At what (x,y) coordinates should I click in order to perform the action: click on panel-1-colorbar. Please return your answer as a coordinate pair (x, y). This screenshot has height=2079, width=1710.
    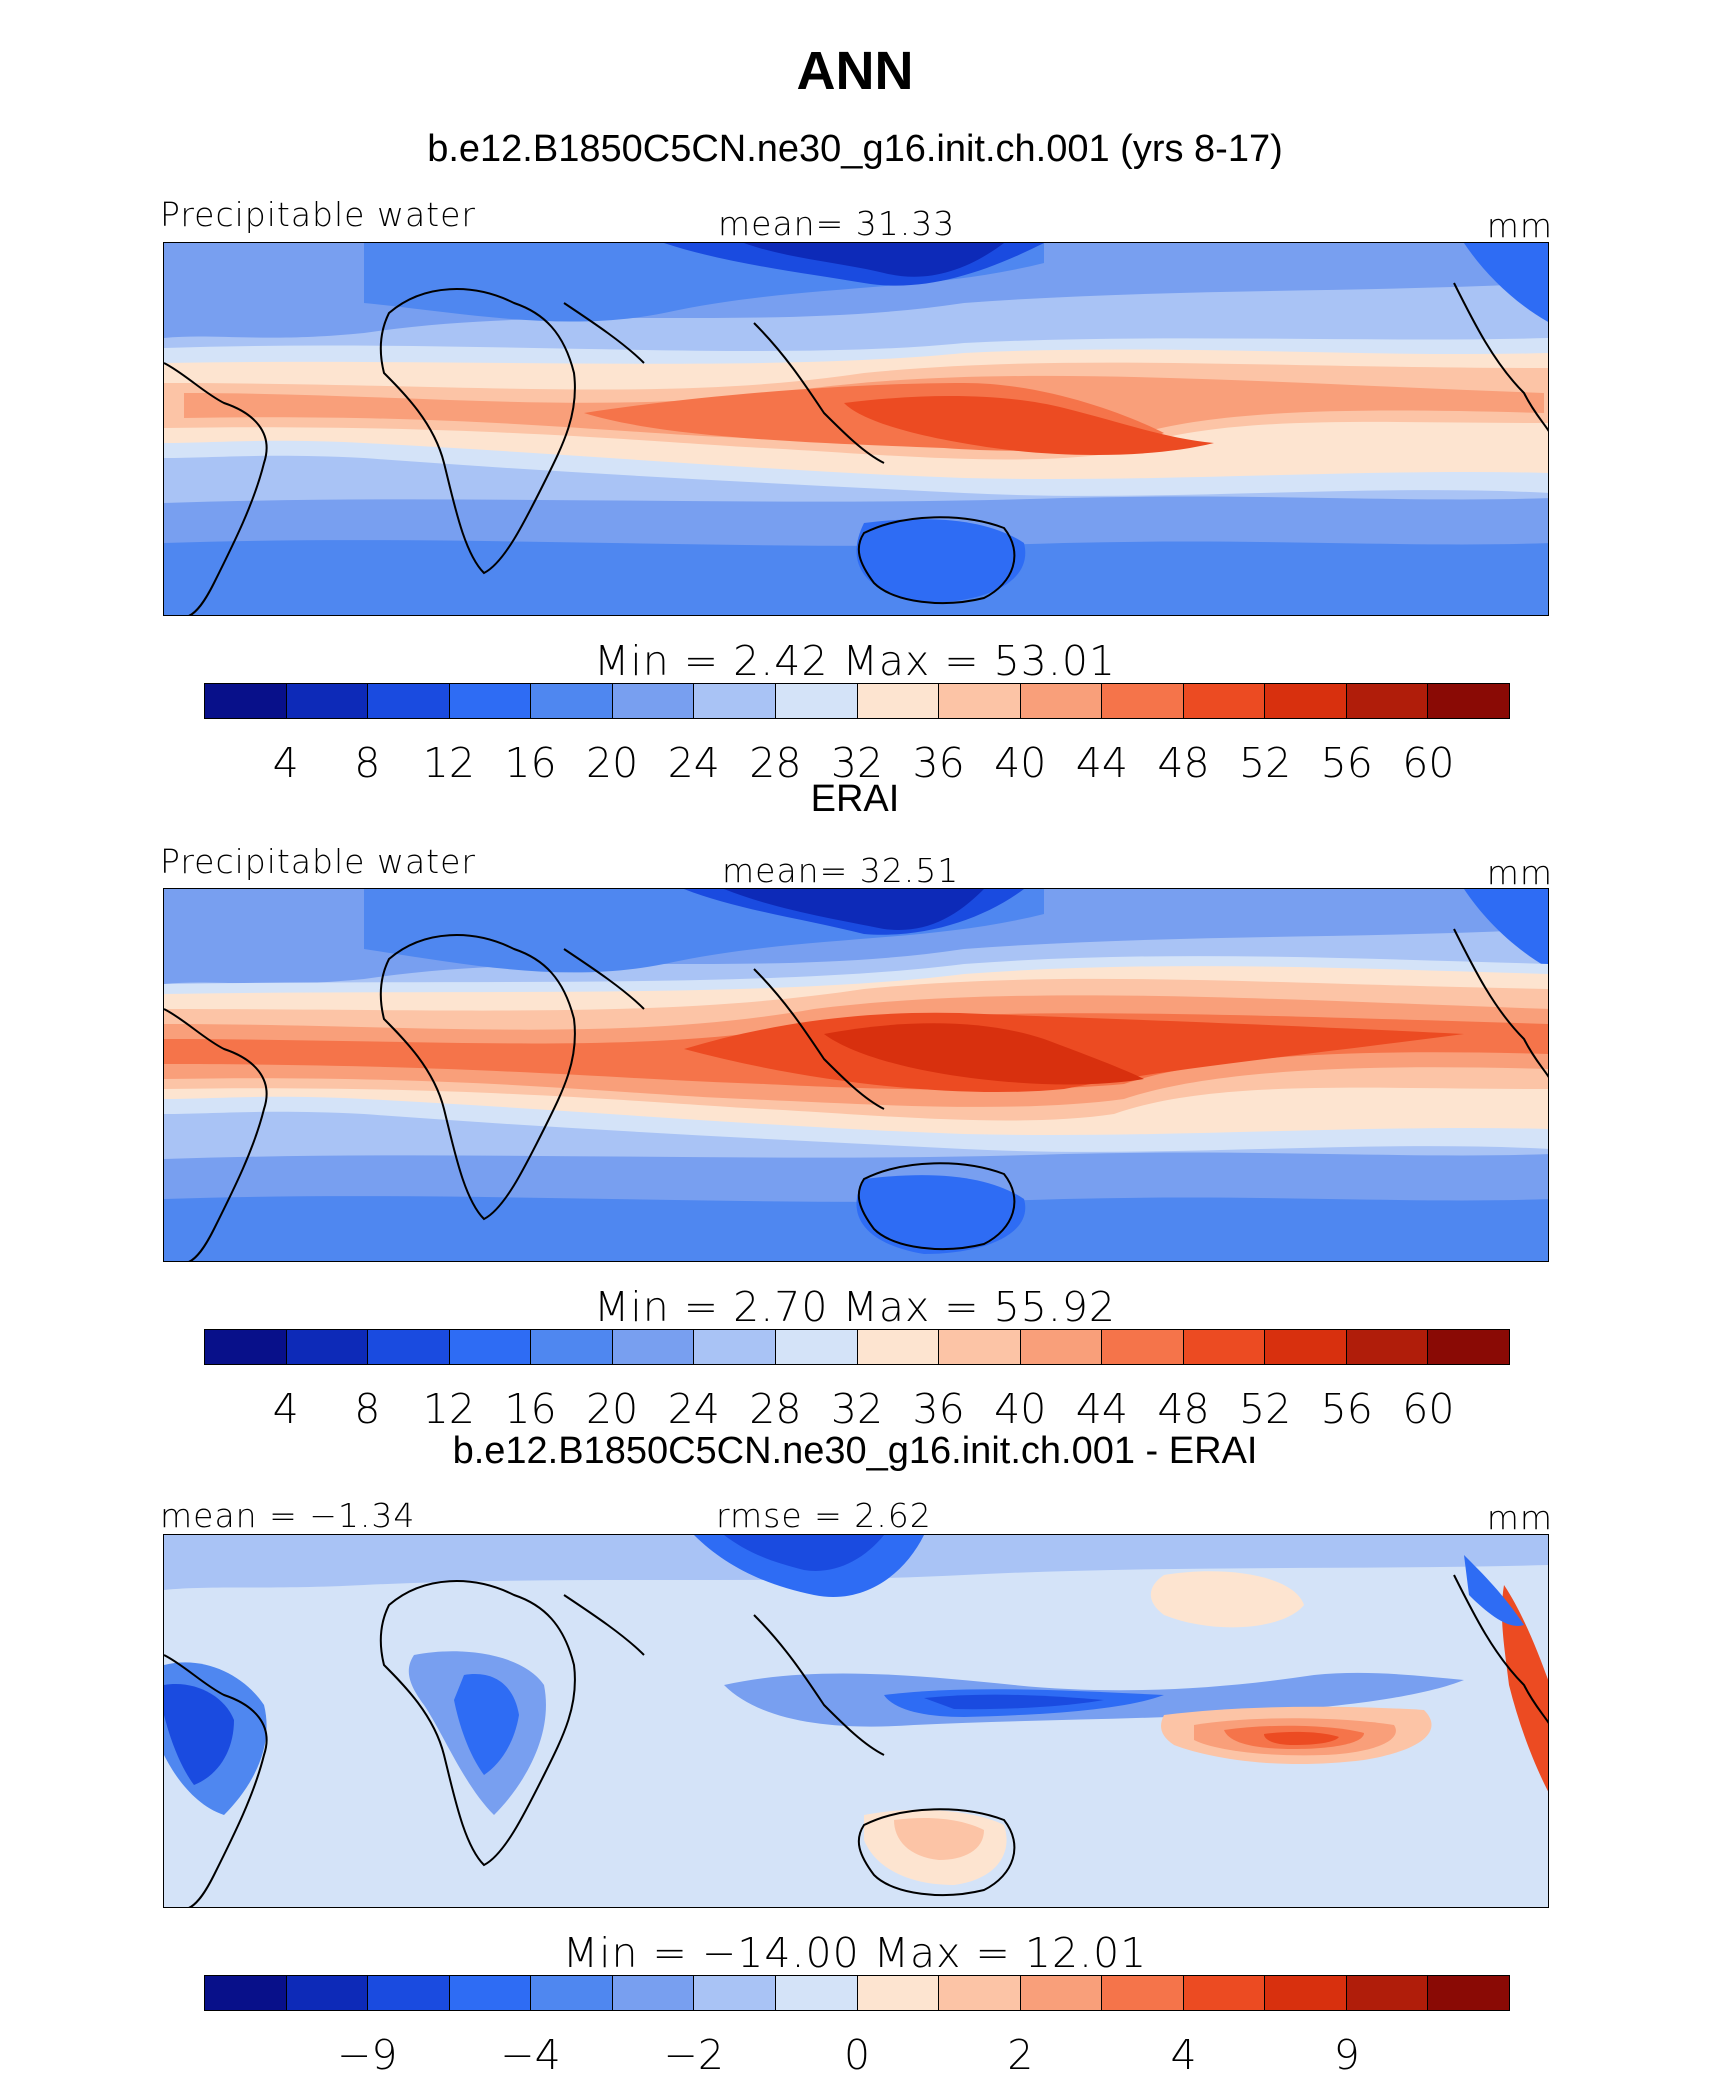
    Looking at the image, I should click on (857, 701).